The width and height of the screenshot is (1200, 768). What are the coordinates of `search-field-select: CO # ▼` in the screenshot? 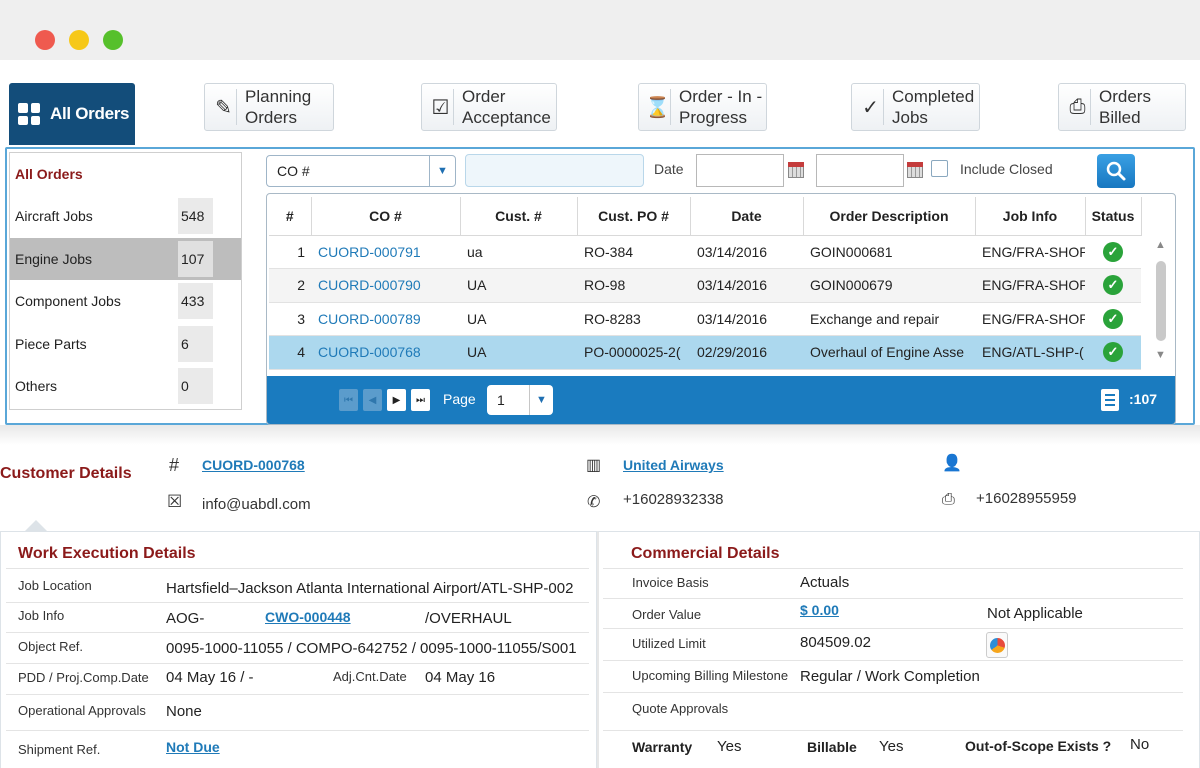 It's located at (361, 171).